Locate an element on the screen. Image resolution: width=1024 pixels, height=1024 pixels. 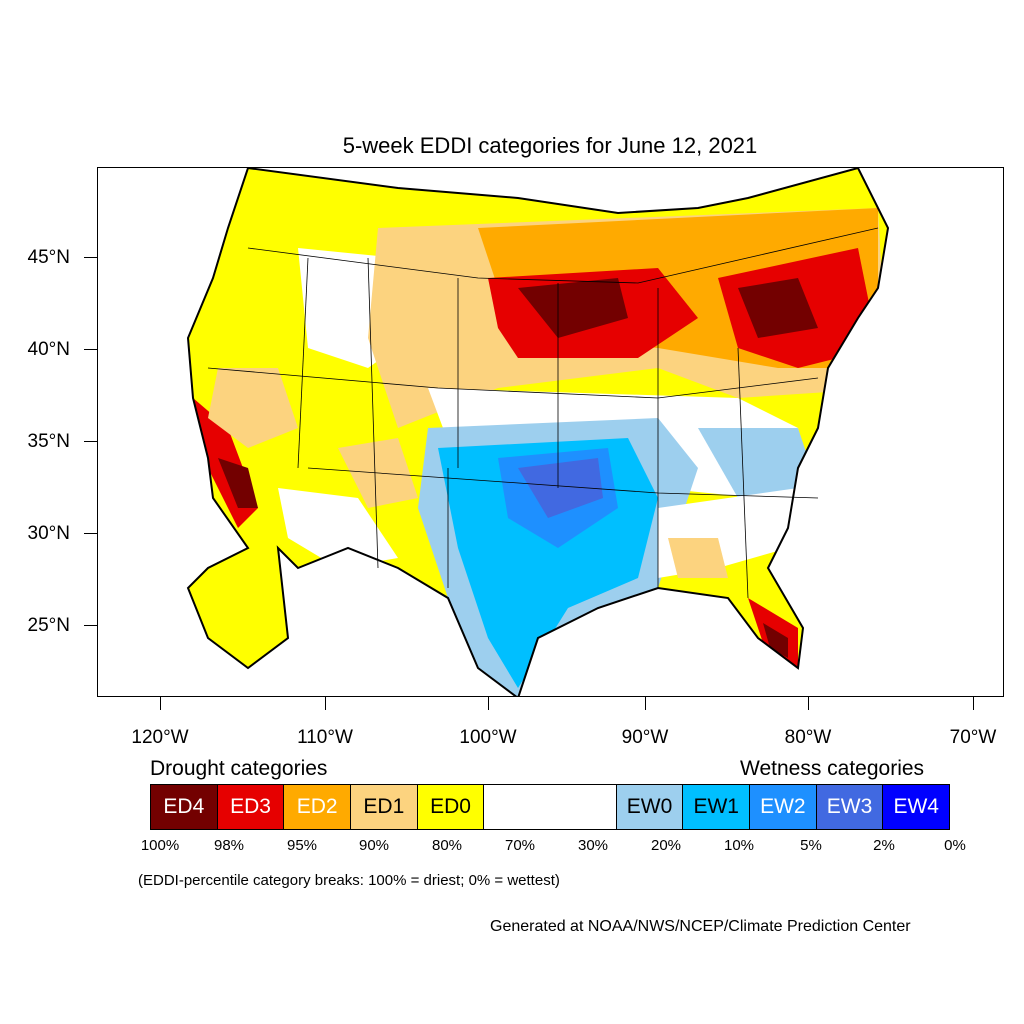
legend-swatch-ew1: EW1 is located at coordinates (717, 807).